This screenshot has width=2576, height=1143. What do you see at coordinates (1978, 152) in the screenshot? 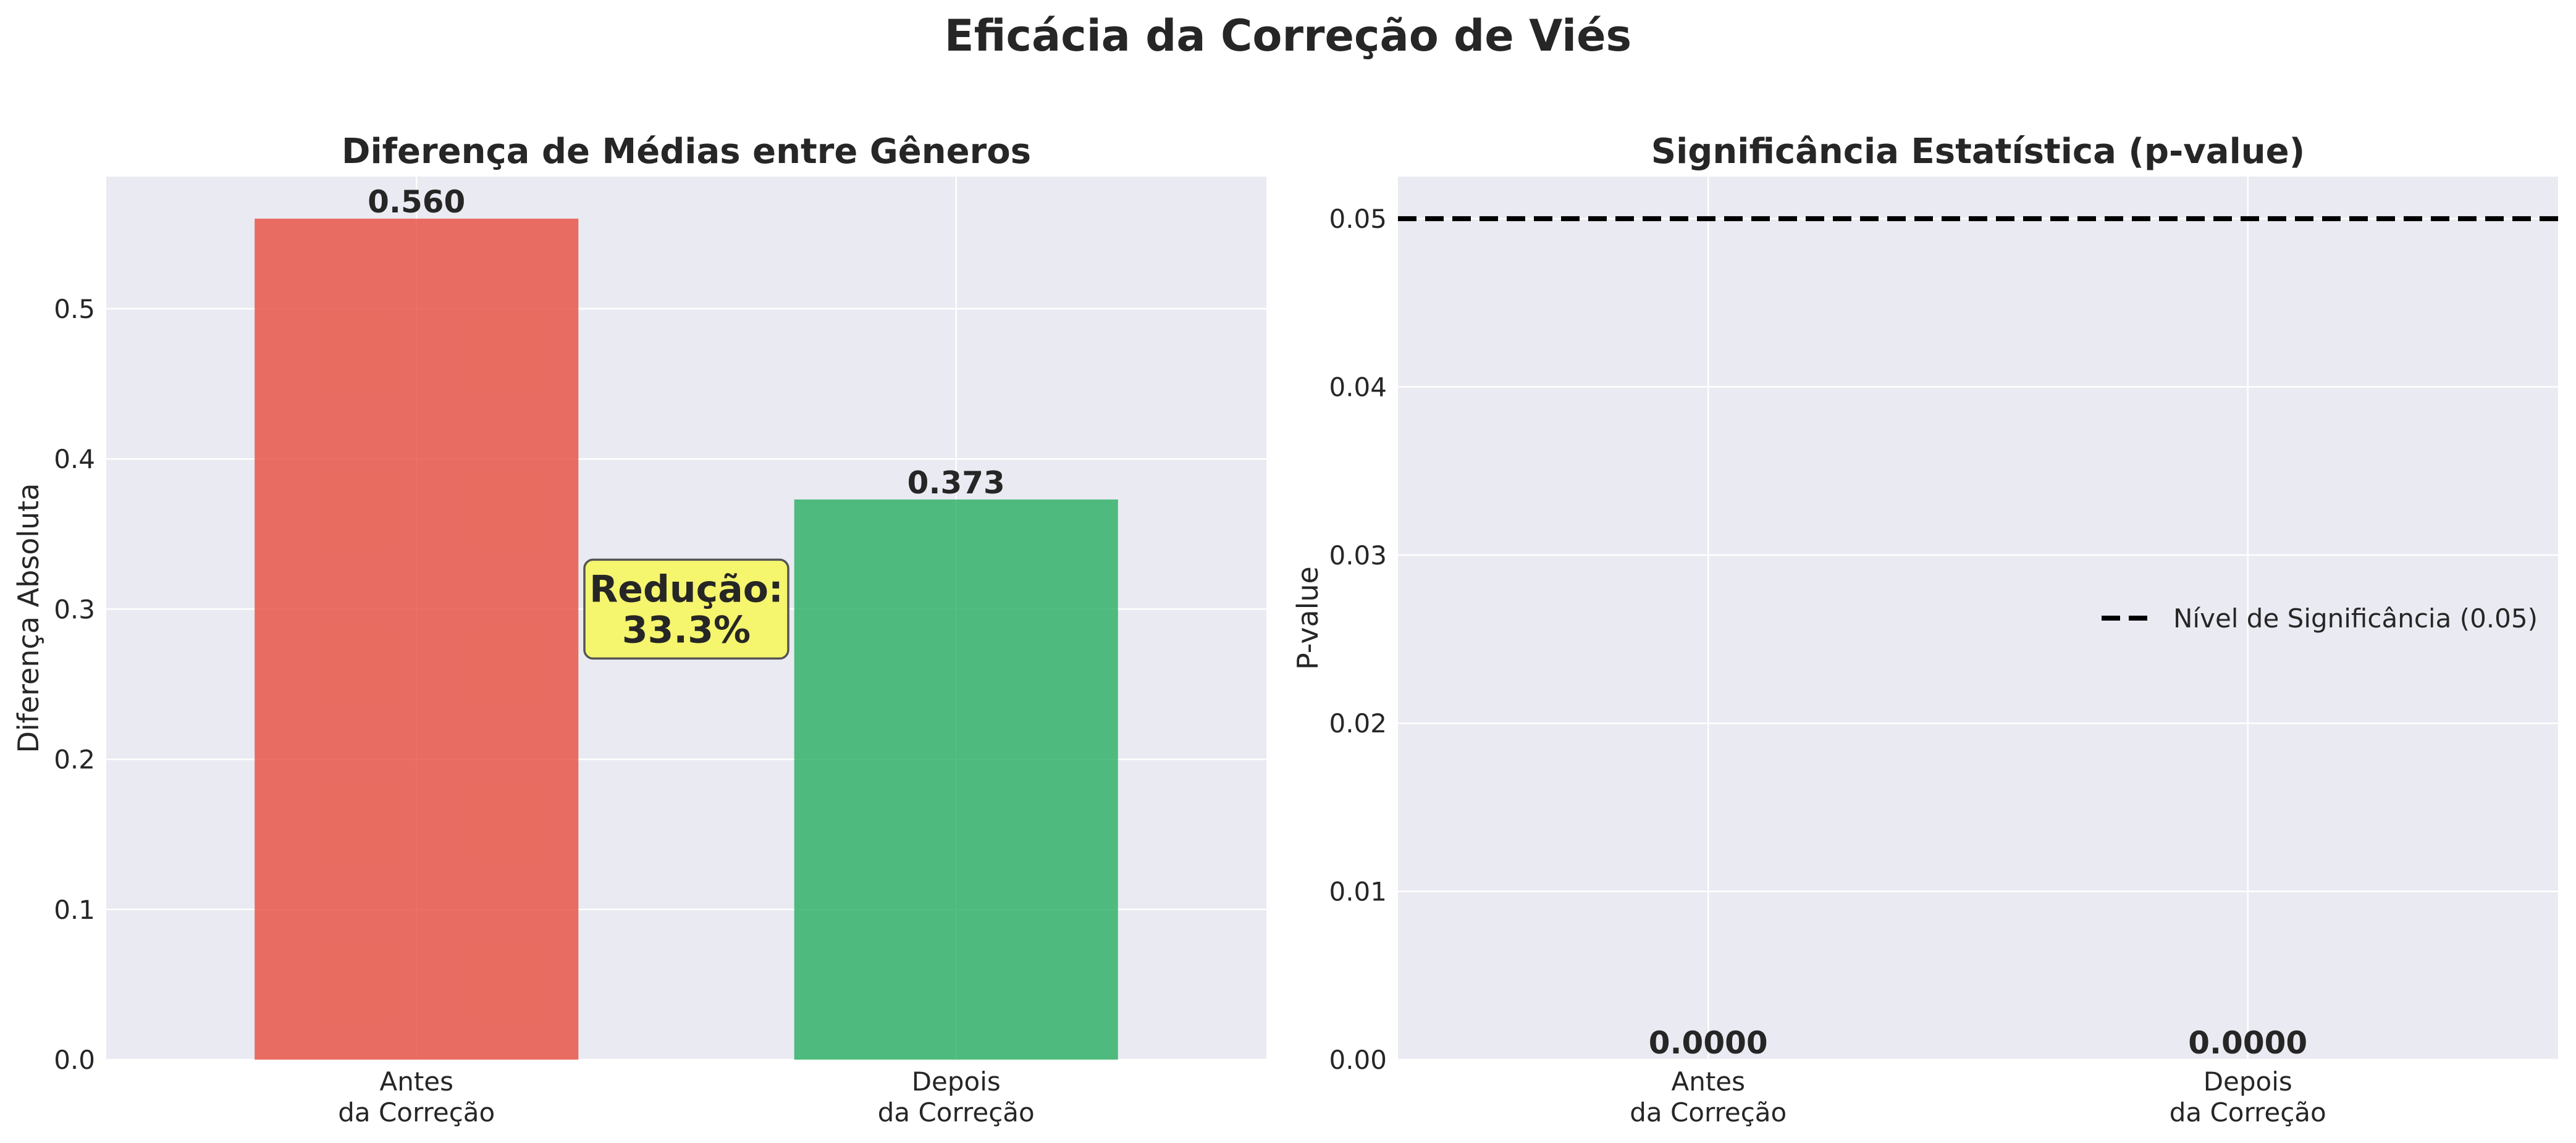
I see `right-chart-title: Significância Estatística (p-value)` at bounding box center [1978, 152].